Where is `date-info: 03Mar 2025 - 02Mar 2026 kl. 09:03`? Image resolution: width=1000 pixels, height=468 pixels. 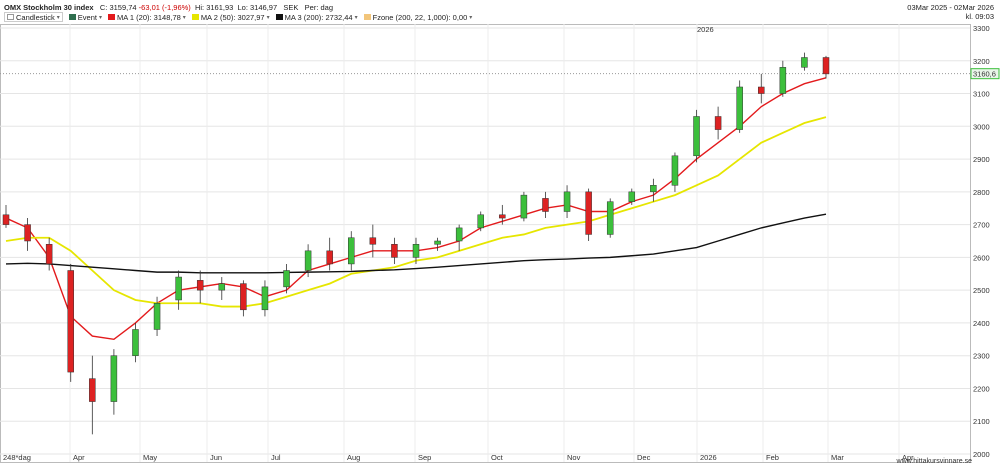
date-info: 03Mar 2025 - 02Mar 2026 kl. 09:03 is located at coordinates (950, 12).